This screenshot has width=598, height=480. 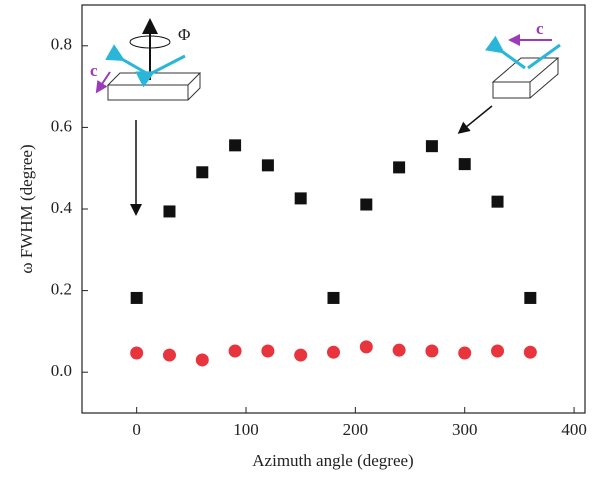 What do you see at coordinates (62, 207) in the screenshot?
I see `y-tick-label: 0.4` at bounding box center [62, 207].